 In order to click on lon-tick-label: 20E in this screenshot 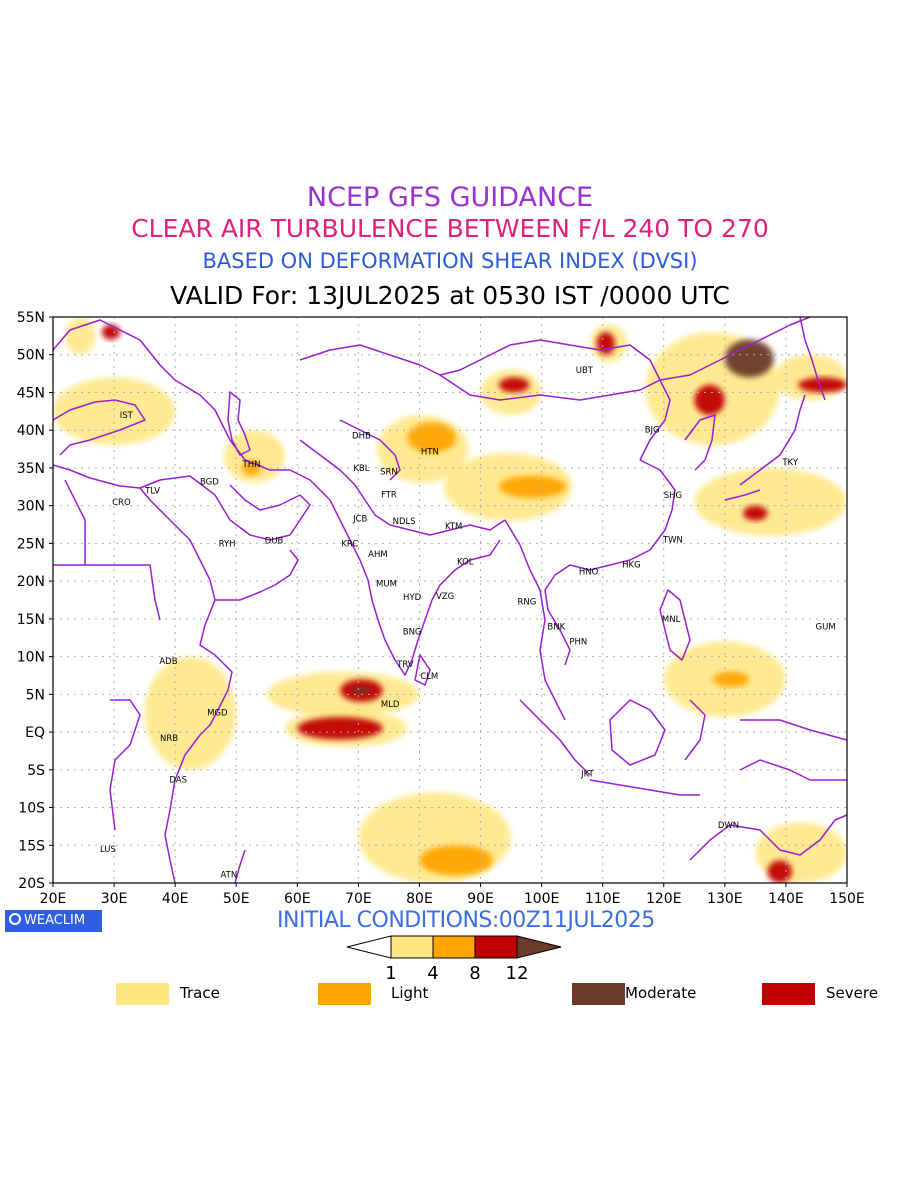, I will do `click(53, 899)`.